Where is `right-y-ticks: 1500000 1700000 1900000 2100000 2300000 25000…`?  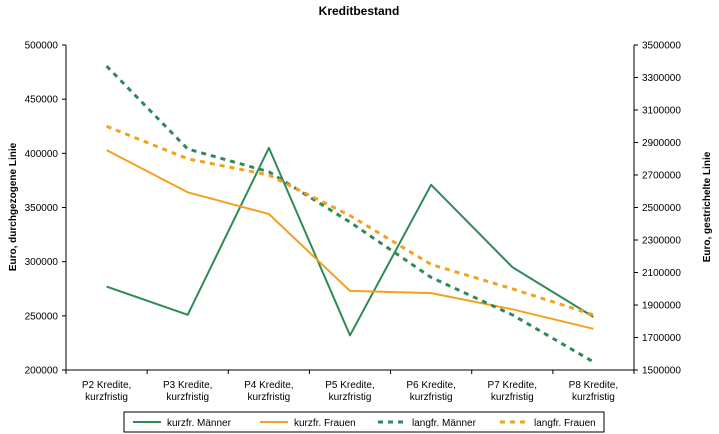 right-y-ticks: 1500000 1700000 1900000 2100000 2300000 25000… is located at coordinates (657, 209).